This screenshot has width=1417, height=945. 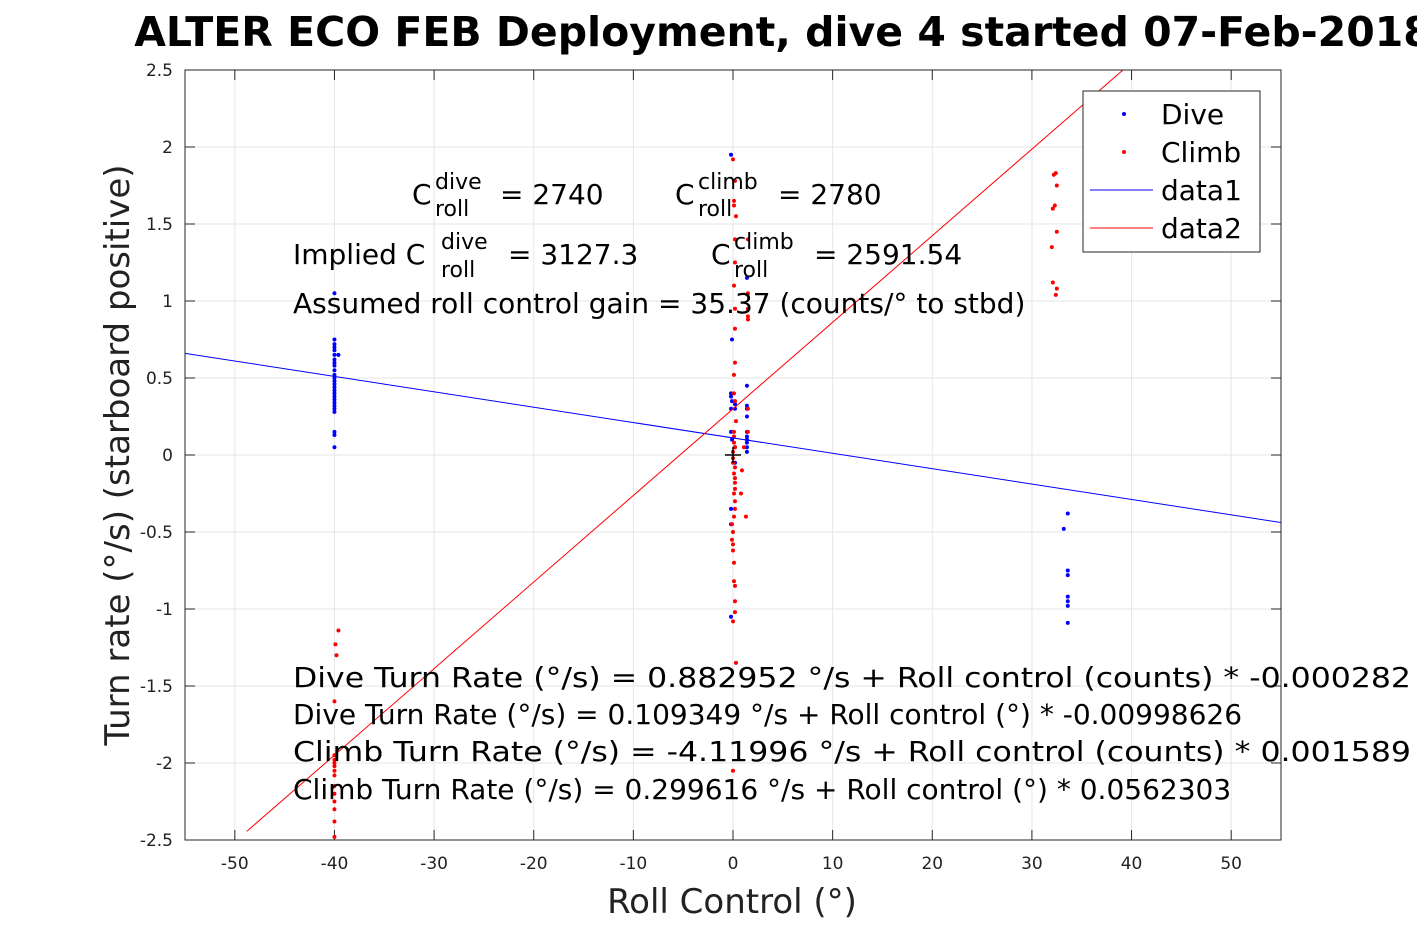 I want to click on annotation-implied-dive: Implied C dive roll = 3127.3, so click(x=465, y=256).